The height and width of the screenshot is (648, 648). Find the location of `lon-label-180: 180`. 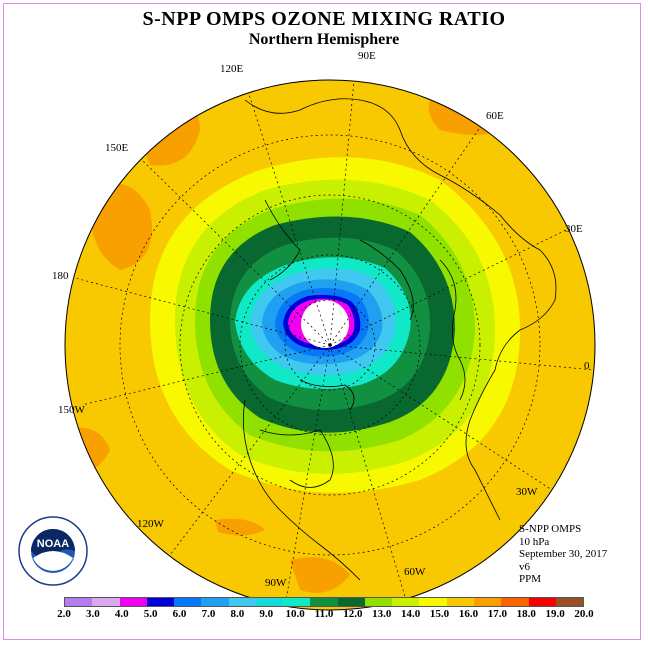

lon-label-180: 180 is located at coordinates (60, 276).